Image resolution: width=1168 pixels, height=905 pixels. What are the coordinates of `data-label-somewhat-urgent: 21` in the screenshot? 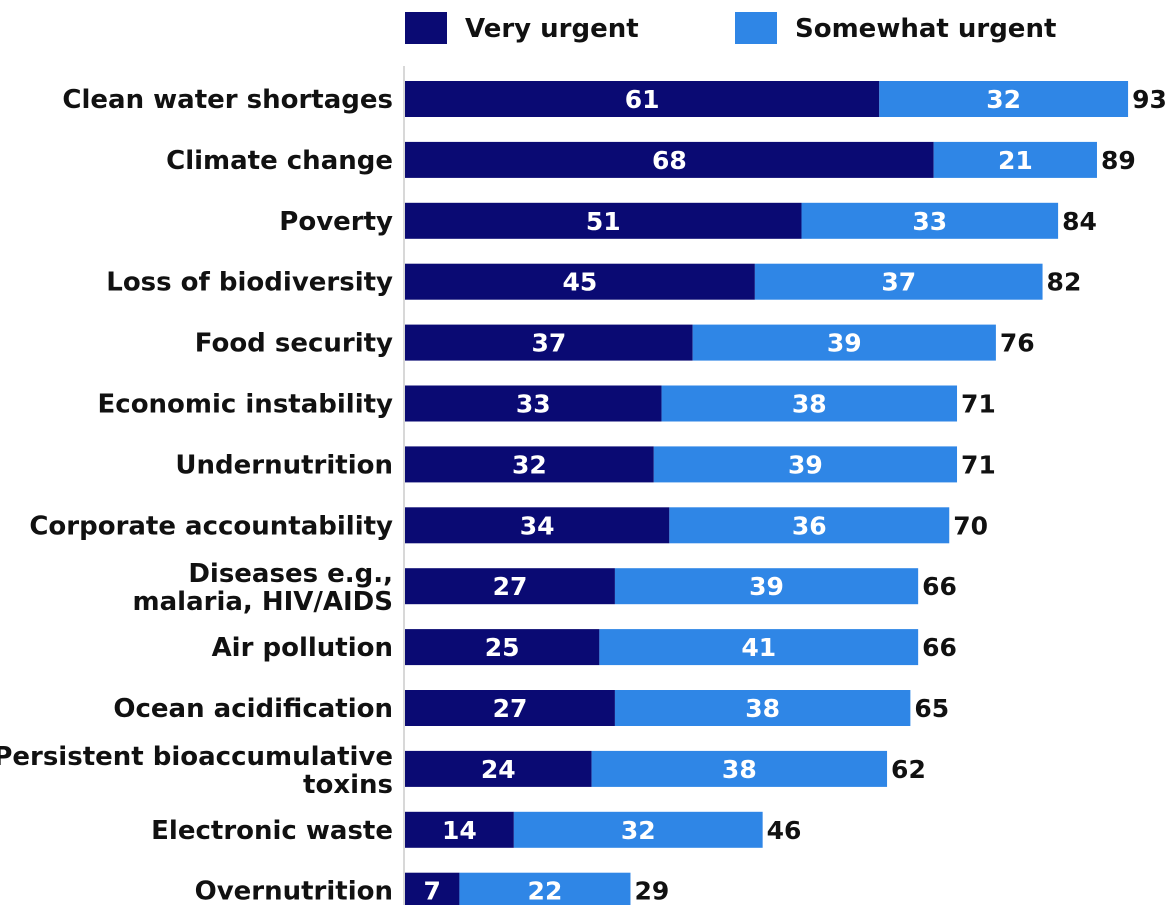 It's located at (1015, 160).